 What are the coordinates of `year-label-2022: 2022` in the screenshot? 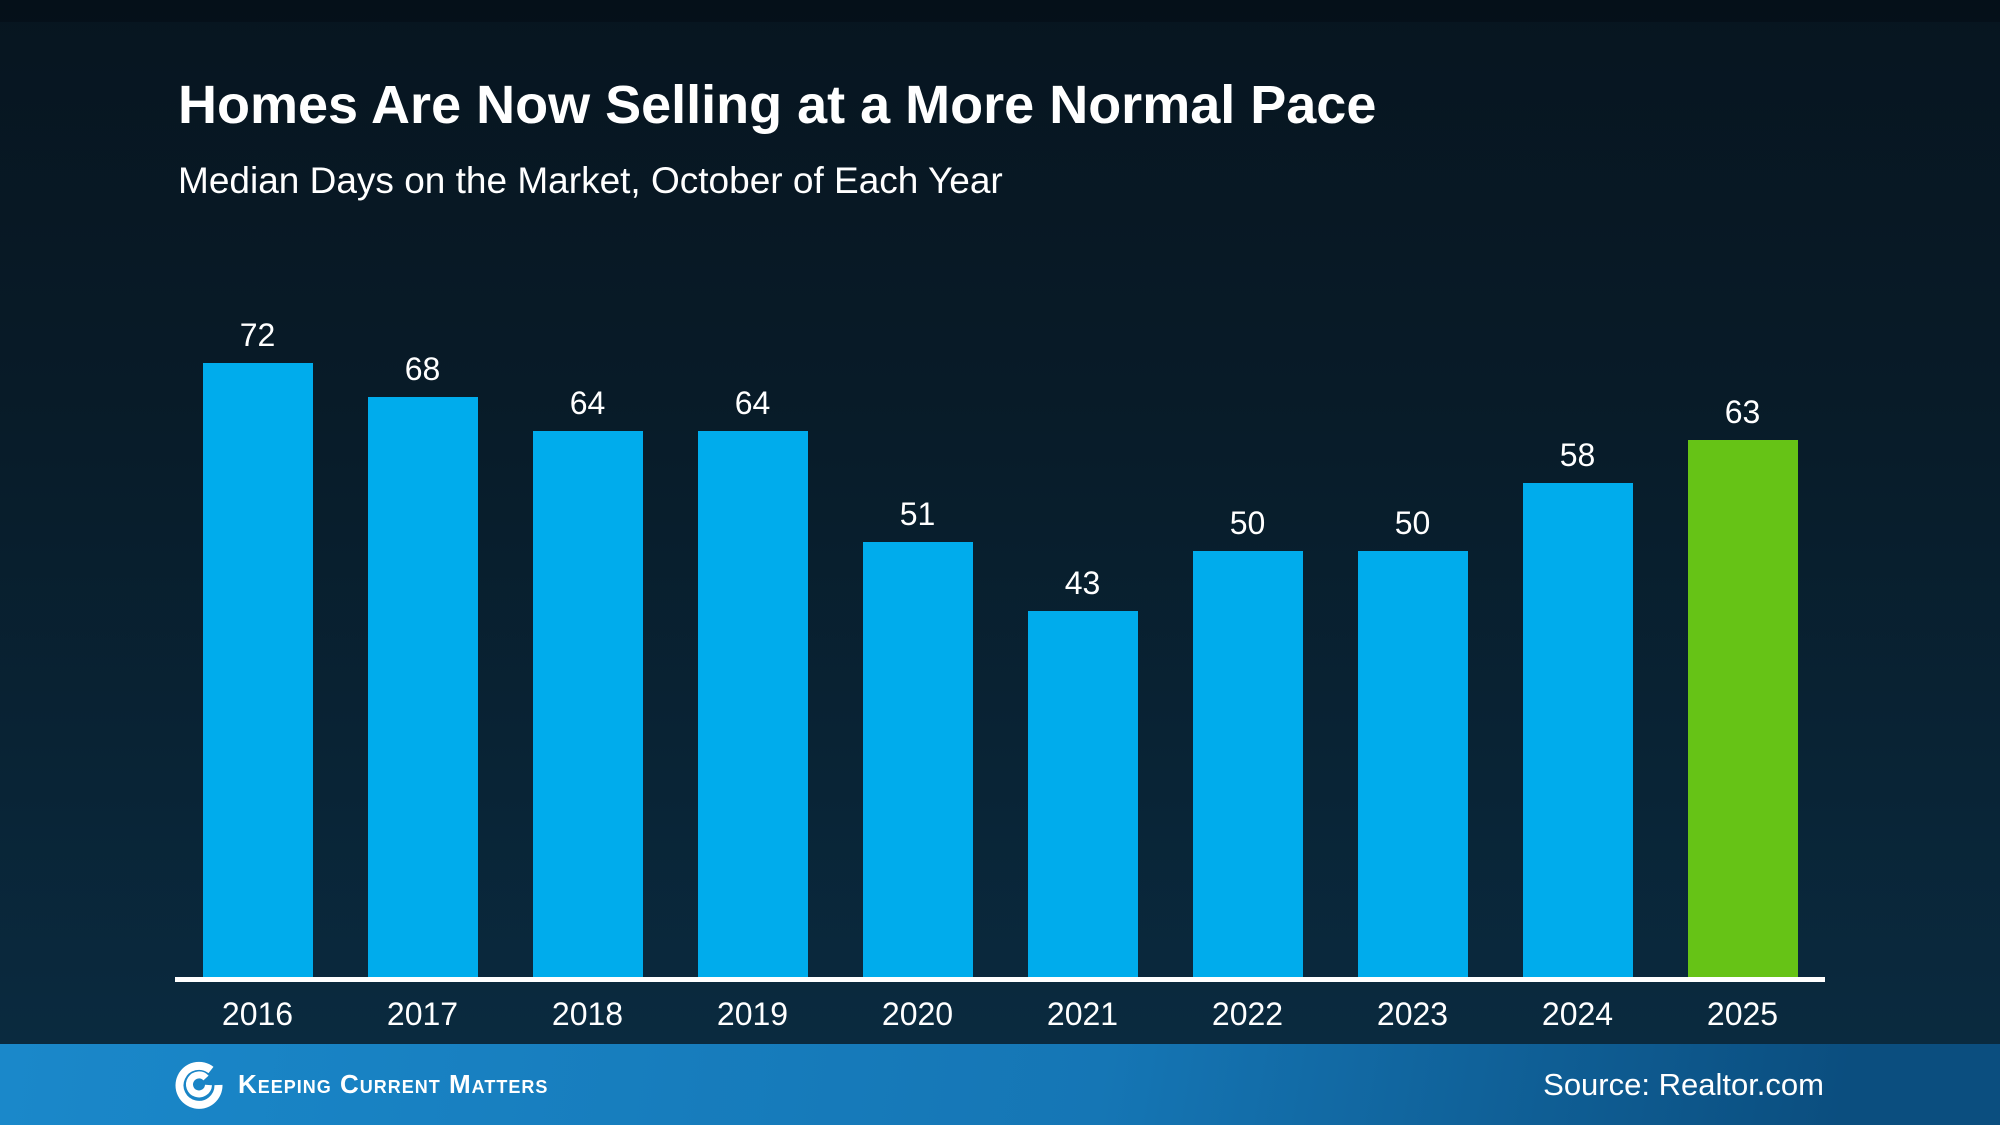 It's located at (1247, 1014).